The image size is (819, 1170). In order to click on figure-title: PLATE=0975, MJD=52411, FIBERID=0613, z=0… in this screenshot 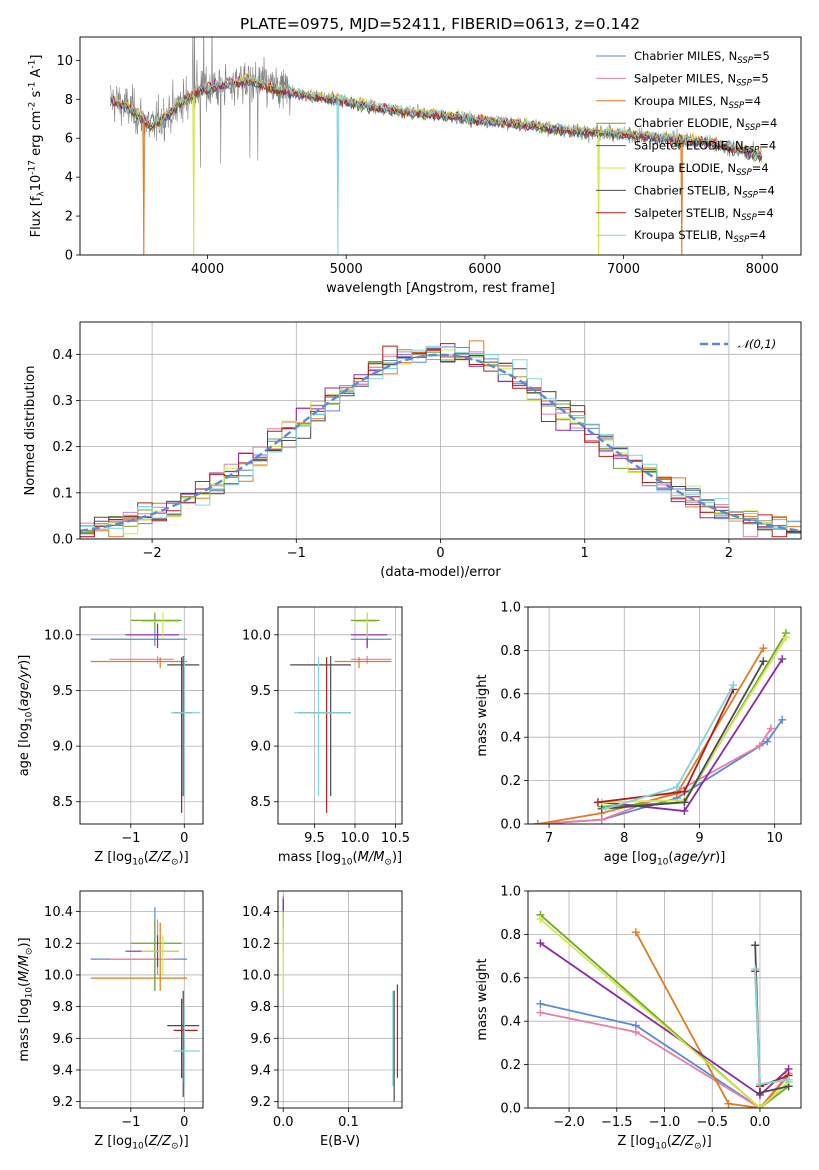, I will do `click(440, 24)`.